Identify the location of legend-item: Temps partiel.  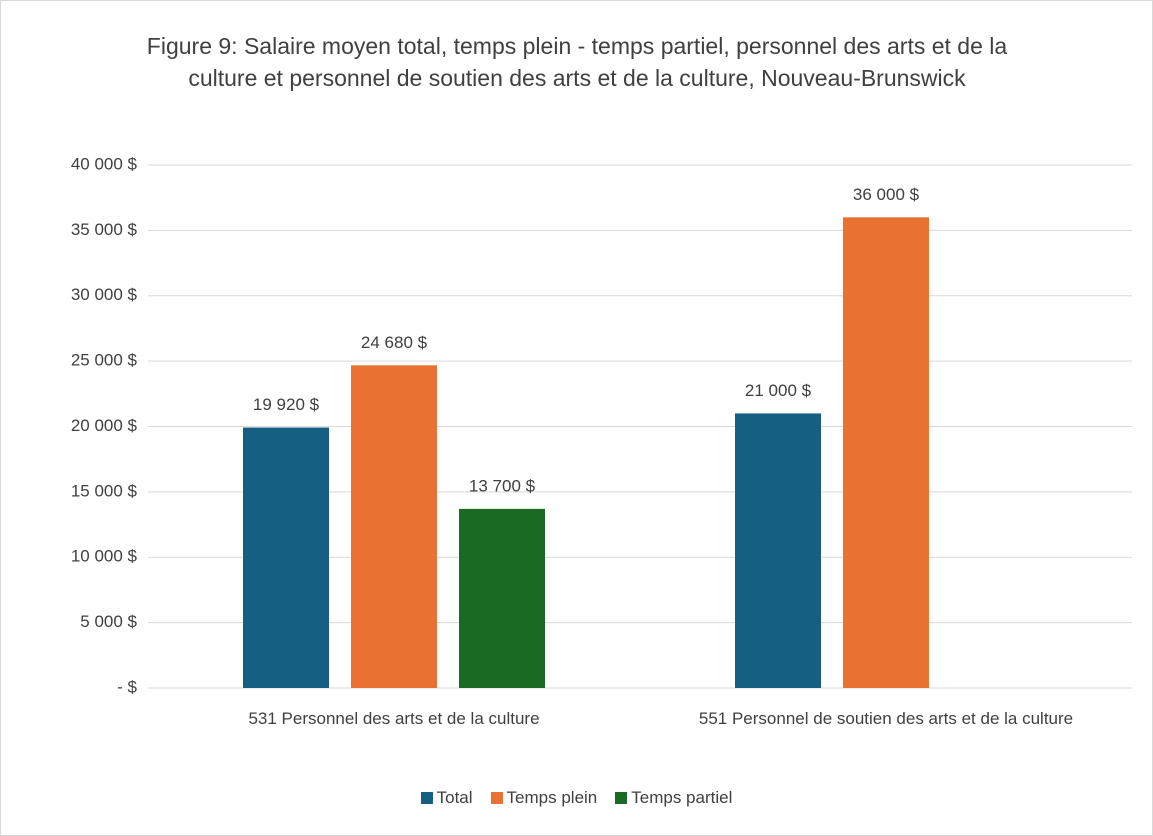
(673, 798).